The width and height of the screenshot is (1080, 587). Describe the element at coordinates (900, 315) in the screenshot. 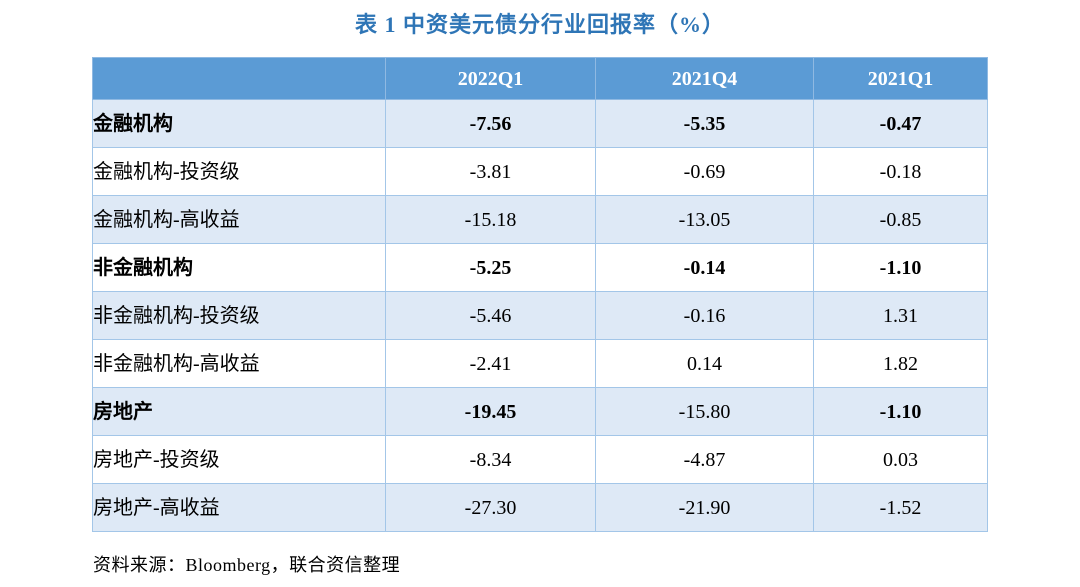

I see `value-cell: 1.31` at that location.